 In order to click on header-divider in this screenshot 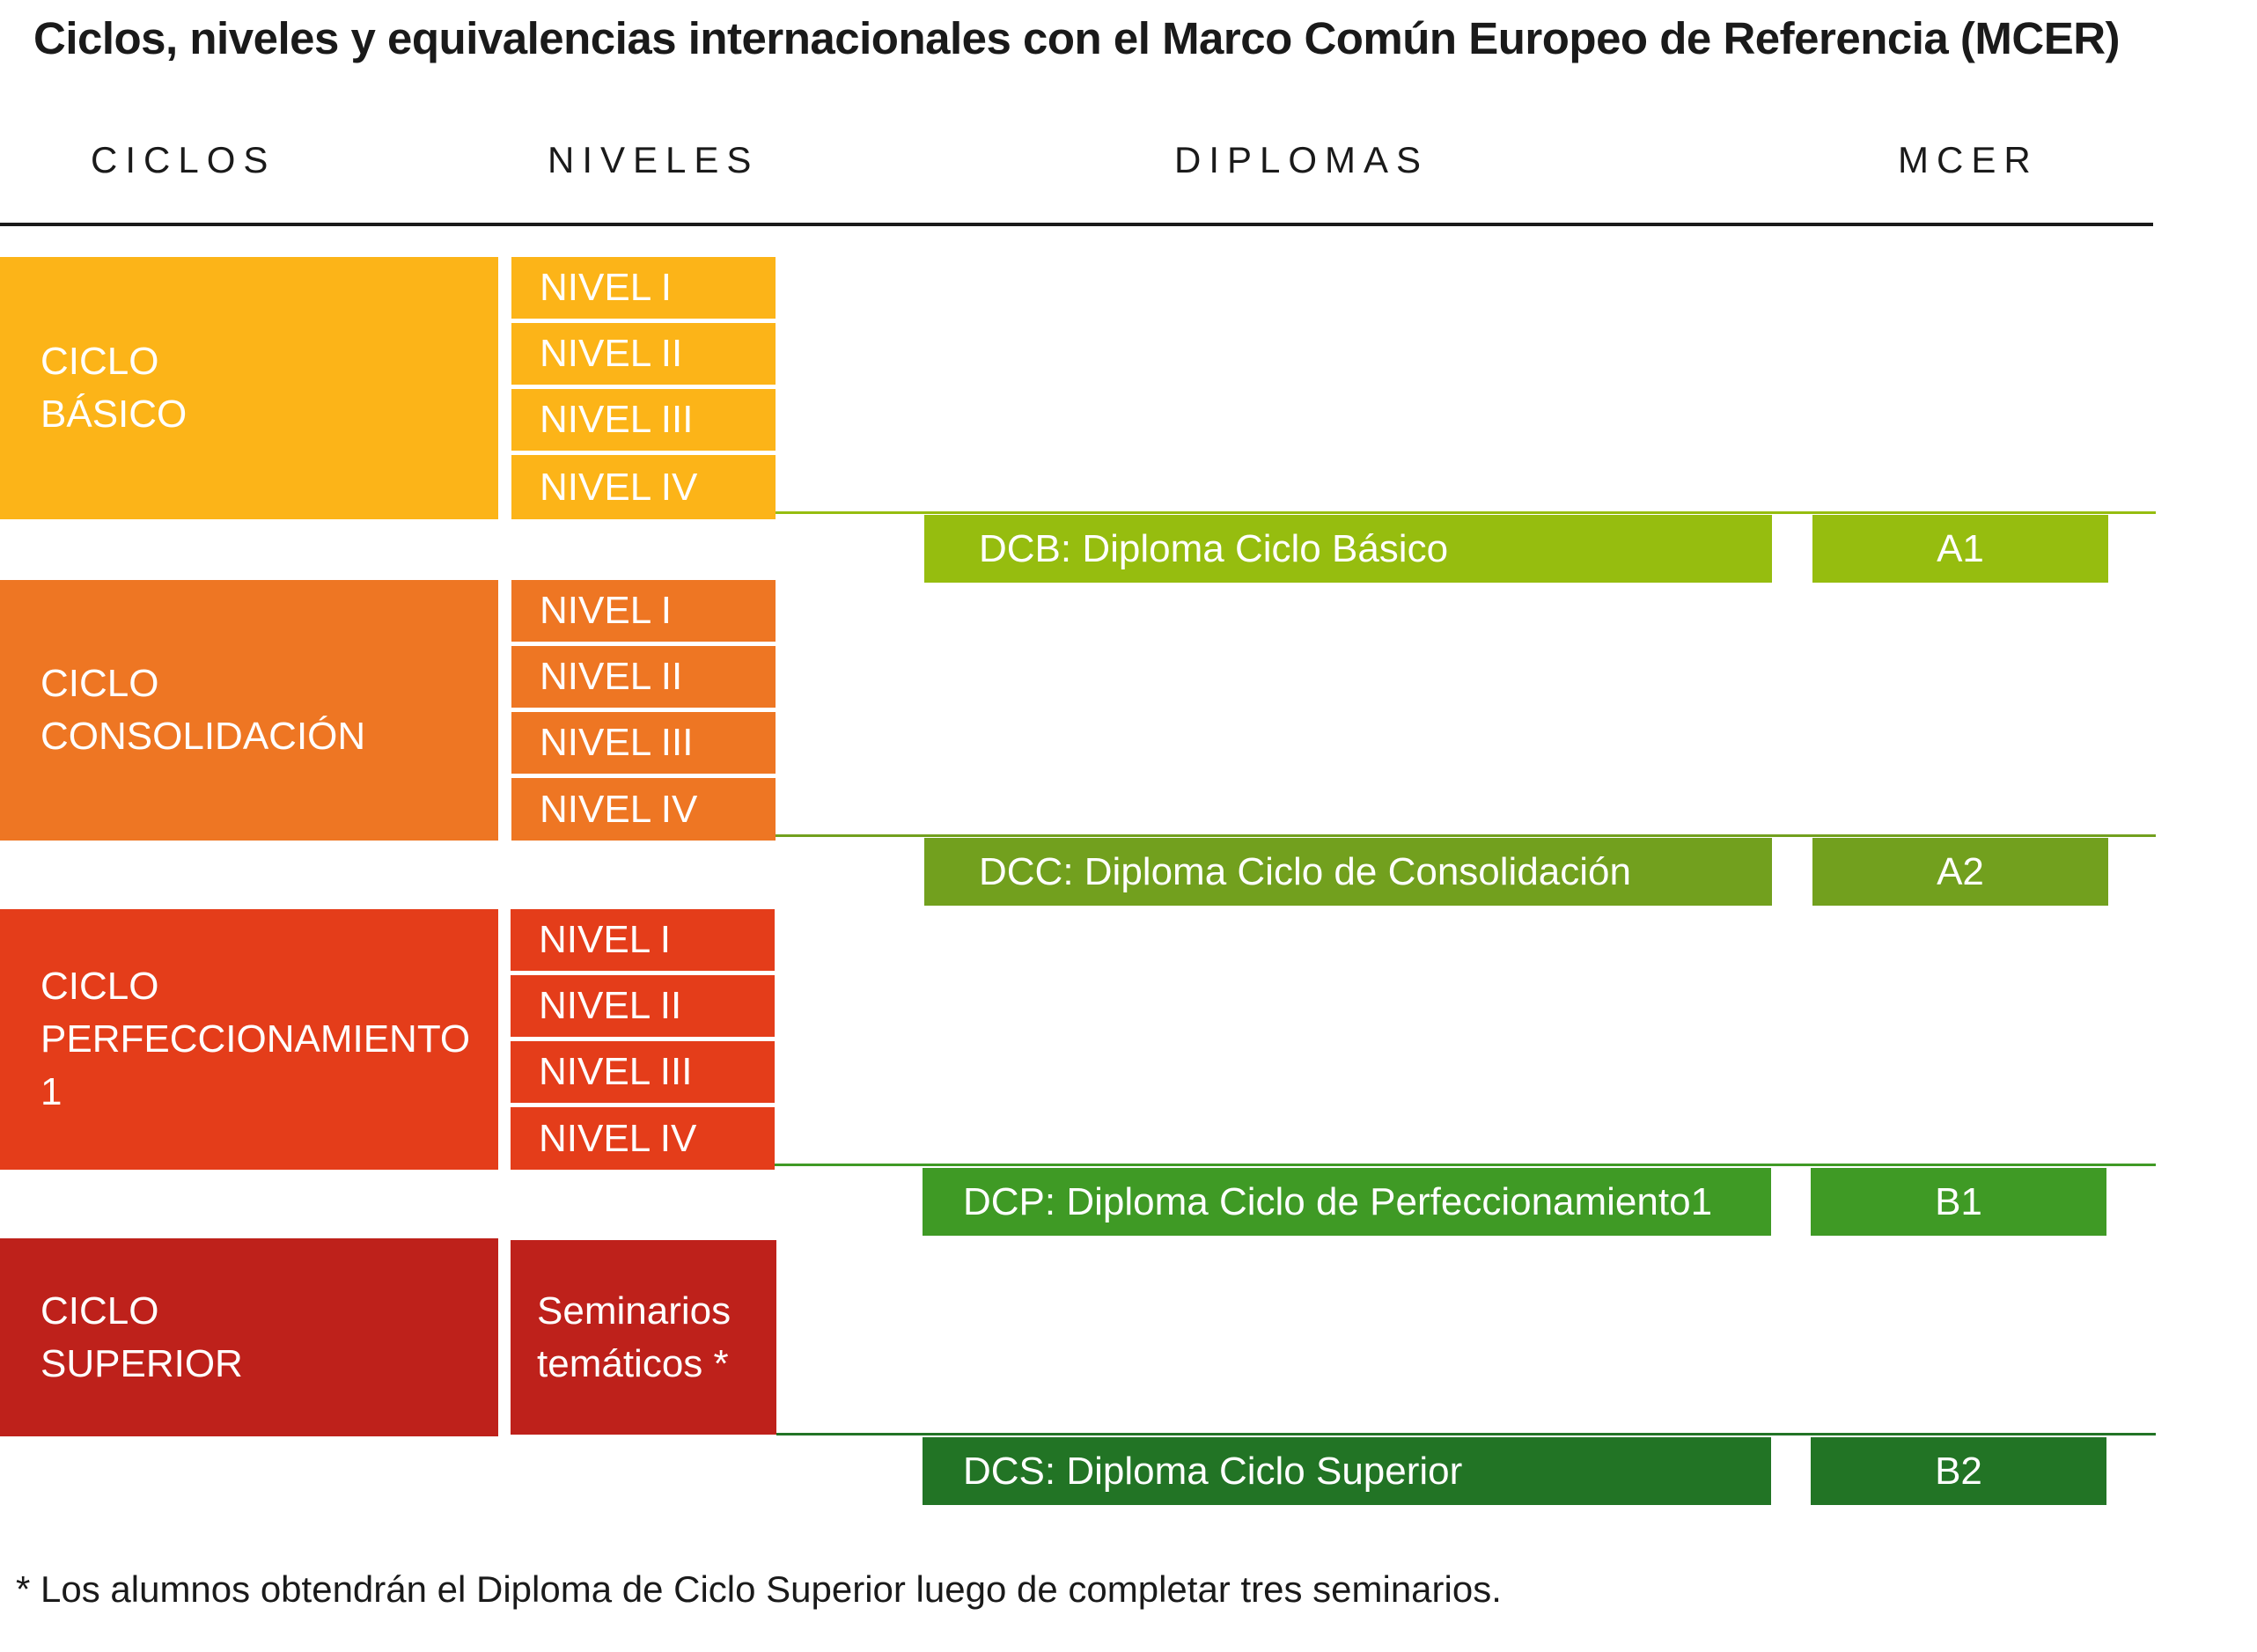, I will do `click(1076, 224)`.